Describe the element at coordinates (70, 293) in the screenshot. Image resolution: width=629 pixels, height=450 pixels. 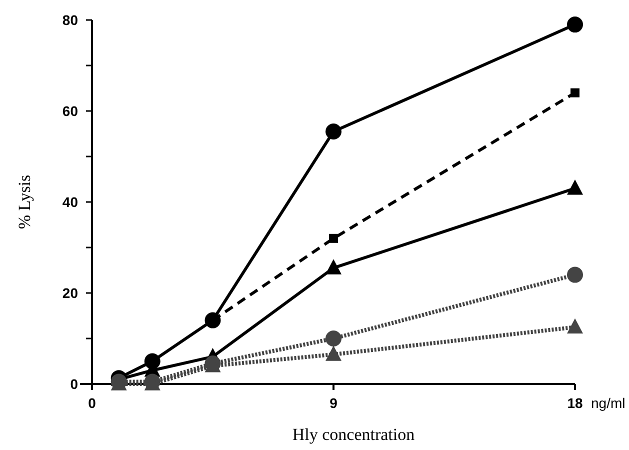
I see `y-tick-label: 20` at that location.